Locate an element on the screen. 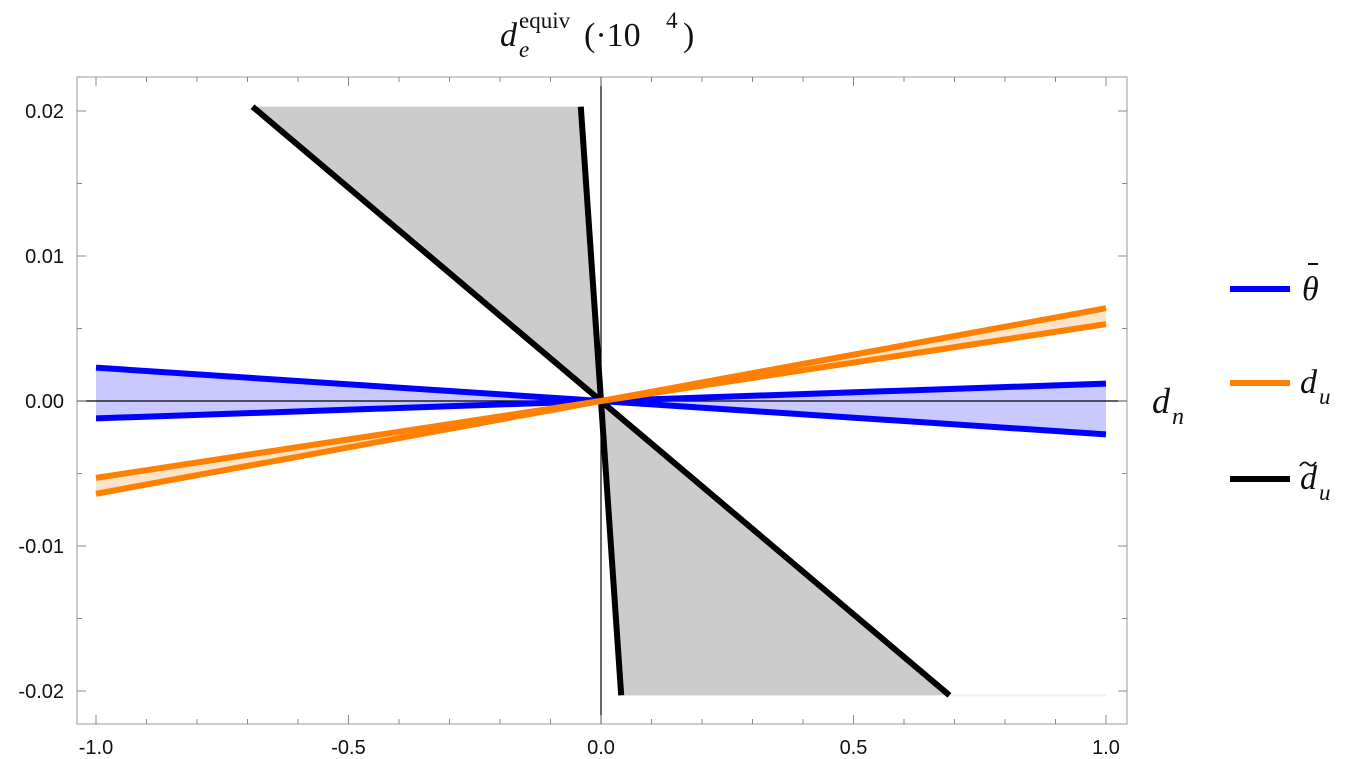  x-tick-label: -1.0 is located at coordinates (96, 748).